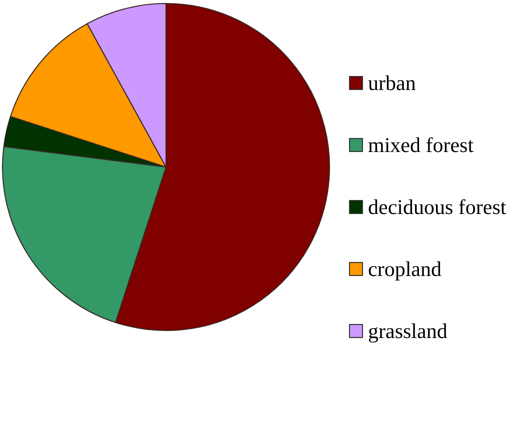 This screenshot has width=519, height=435. I want to click on legend-label: deciduous forest, so click(437, 207).